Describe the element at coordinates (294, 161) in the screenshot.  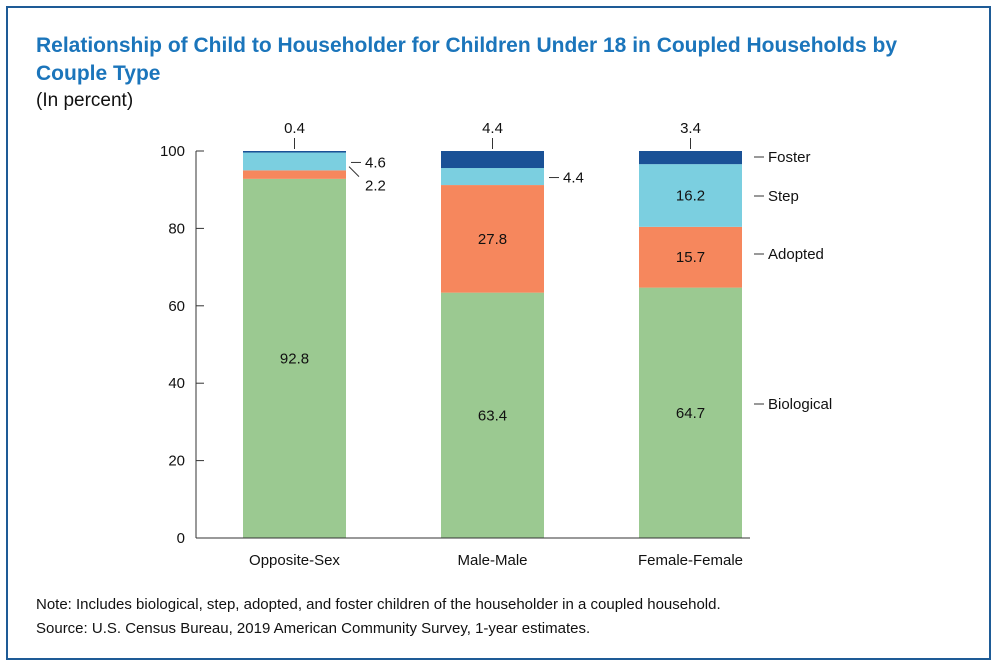
I see `bar-opposite-sex-step` at that location.